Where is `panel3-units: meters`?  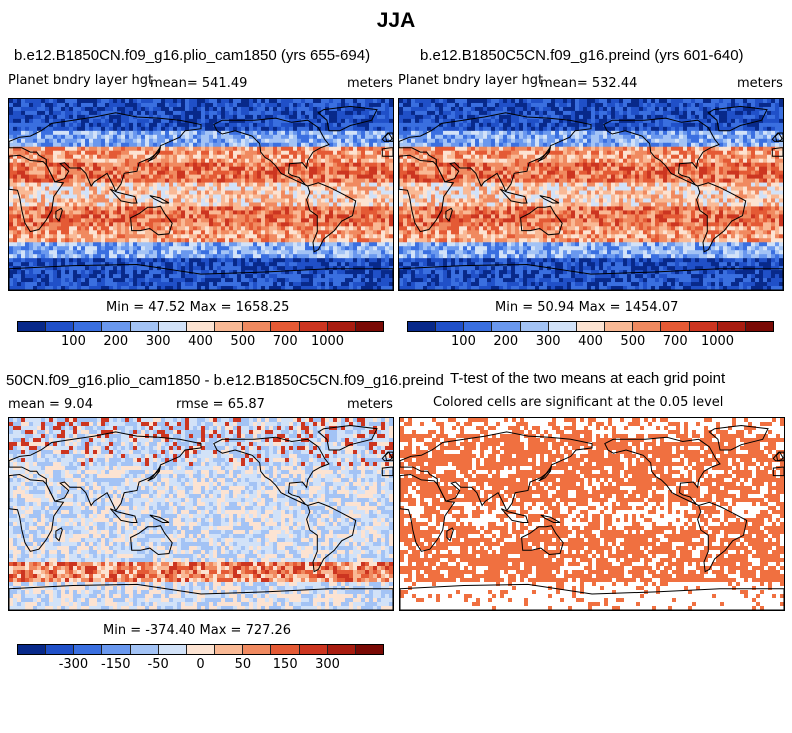 panel3-units: meters is located at coordinates (370, 404).